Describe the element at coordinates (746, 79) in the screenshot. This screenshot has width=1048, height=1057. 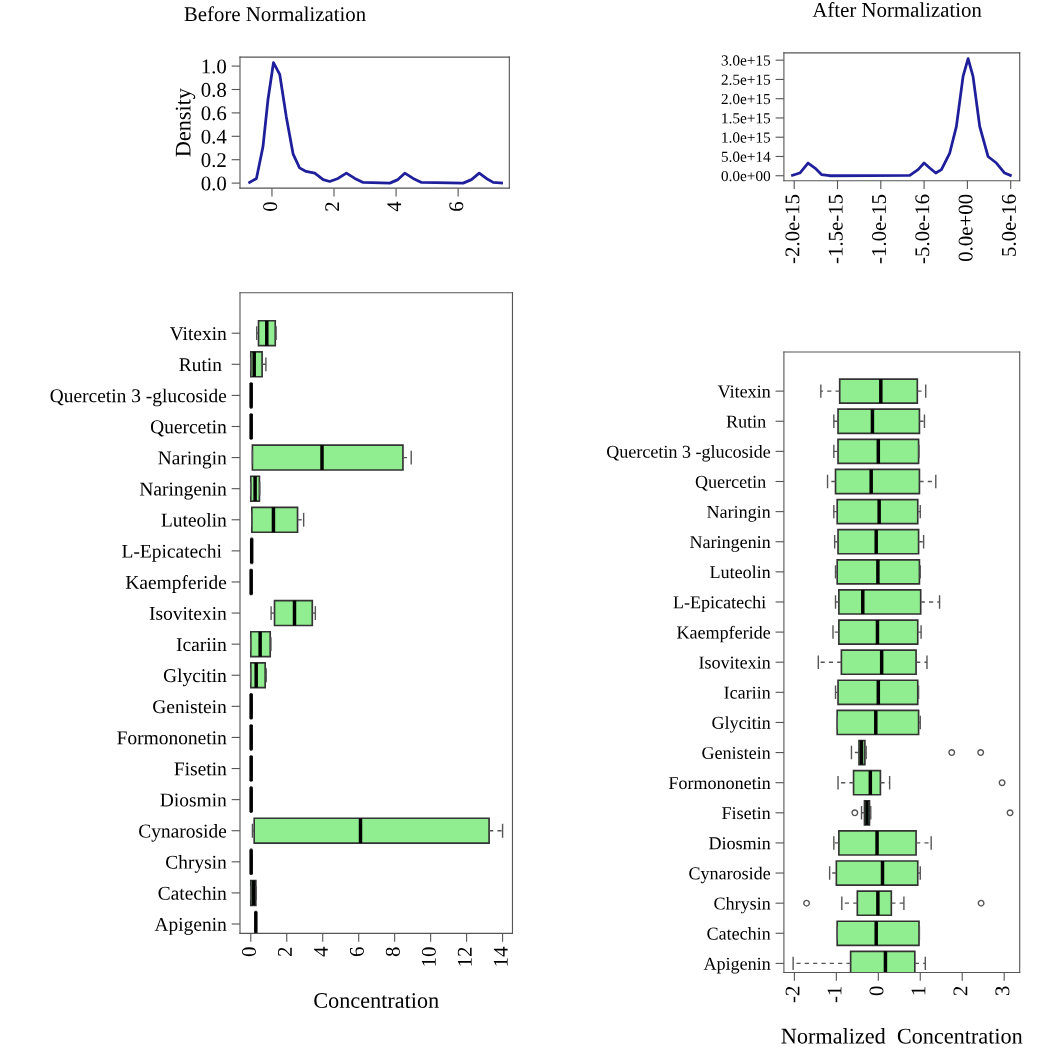
I see `y-tick-label: 2.5e+15` at that location.